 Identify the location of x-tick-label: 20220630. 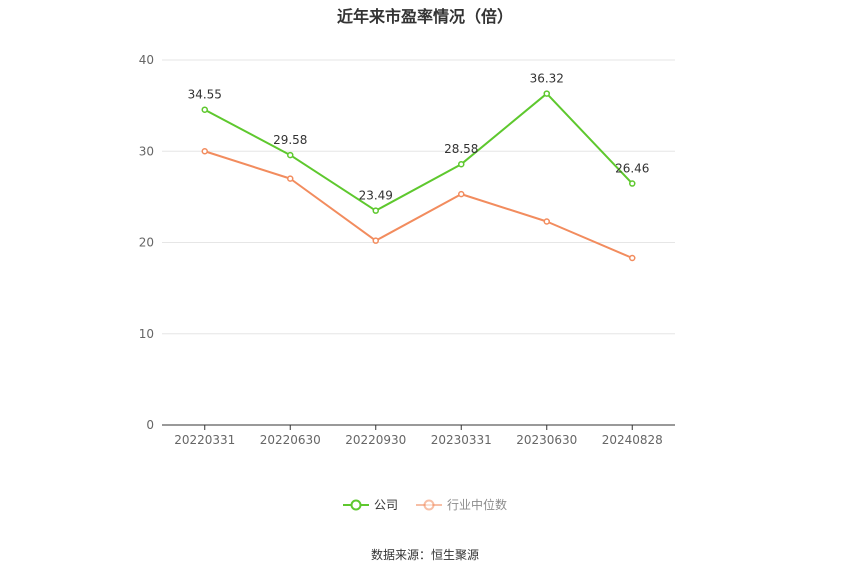
(290, 440).